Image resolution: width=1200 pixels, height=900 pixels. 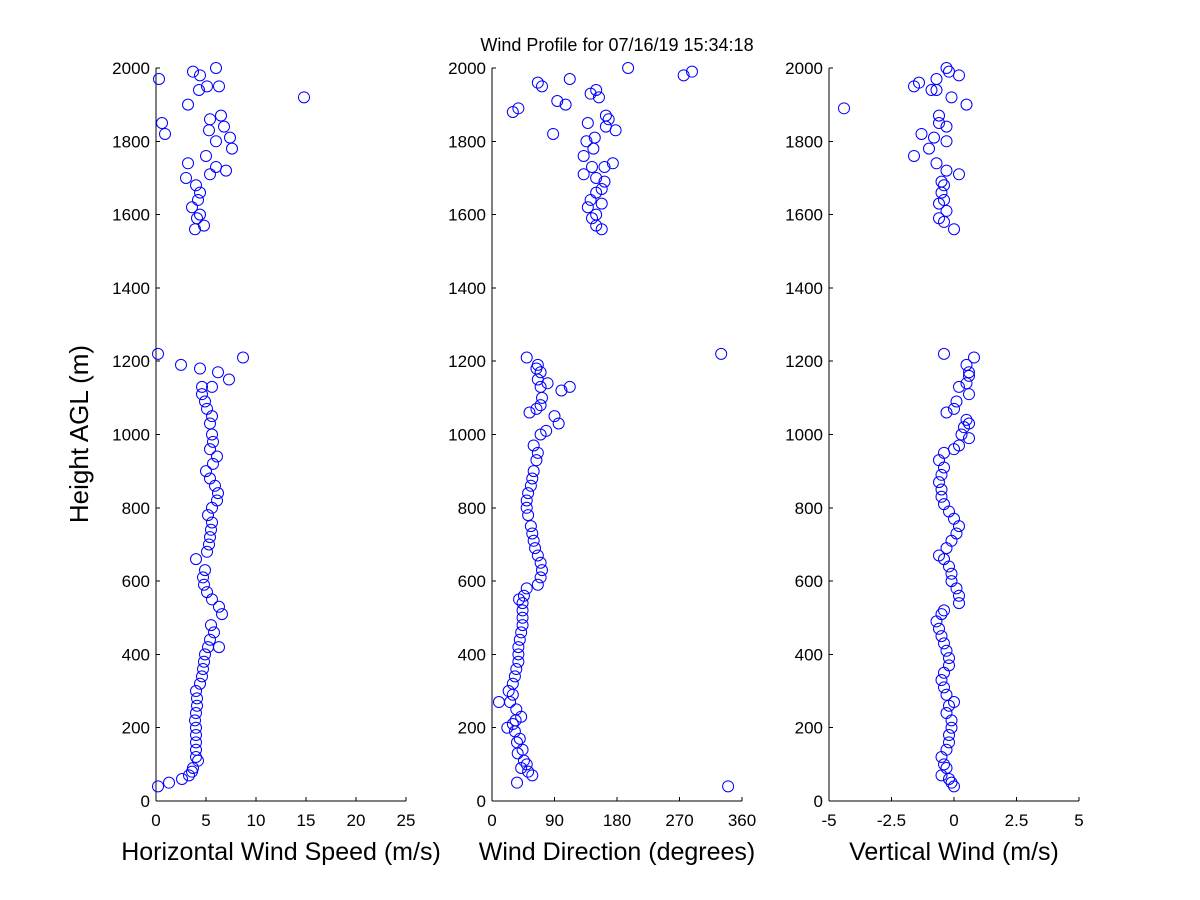 What do you see at coordinates (136, 581) in the screenshot?
I see `y-tick-label: 600` at bounding box center [136, 581].